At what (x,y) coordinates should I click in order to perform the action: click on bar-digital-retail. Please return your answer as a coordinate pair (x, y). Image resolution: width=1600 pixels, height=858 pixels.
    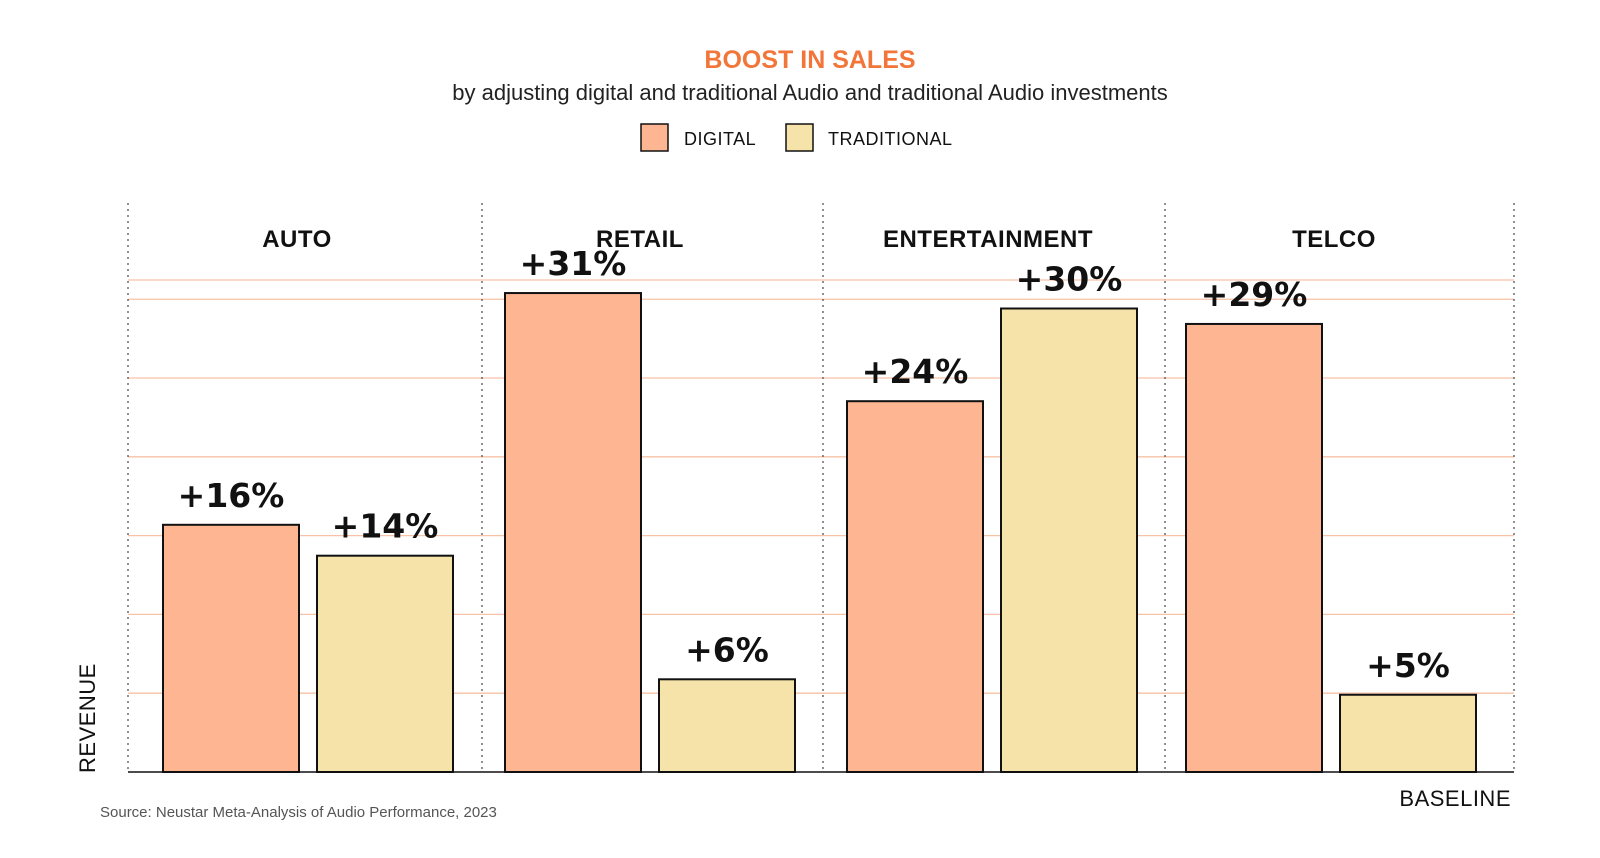
    Looking at the image, I should click on (573, 532).